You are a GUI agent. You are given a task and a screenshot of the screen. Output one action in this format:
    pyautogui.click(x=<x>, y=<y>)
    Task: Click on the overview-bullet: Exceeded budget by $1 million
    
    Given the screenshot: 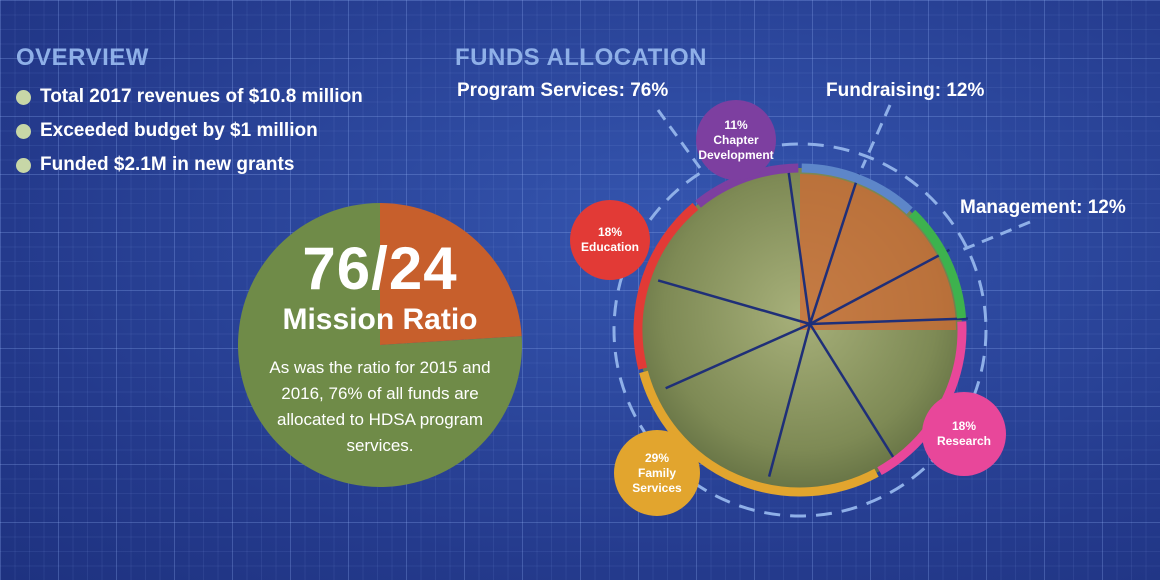 What is the action you would take?
    pyautogui.click(x=189, y=131)
    